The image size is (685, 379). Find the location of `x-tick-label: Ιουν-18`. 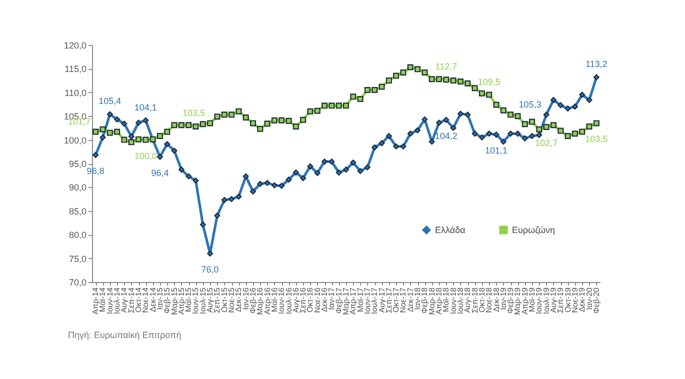

x-tick-label: Ιουν-18 is located at coordinates (453, 300).